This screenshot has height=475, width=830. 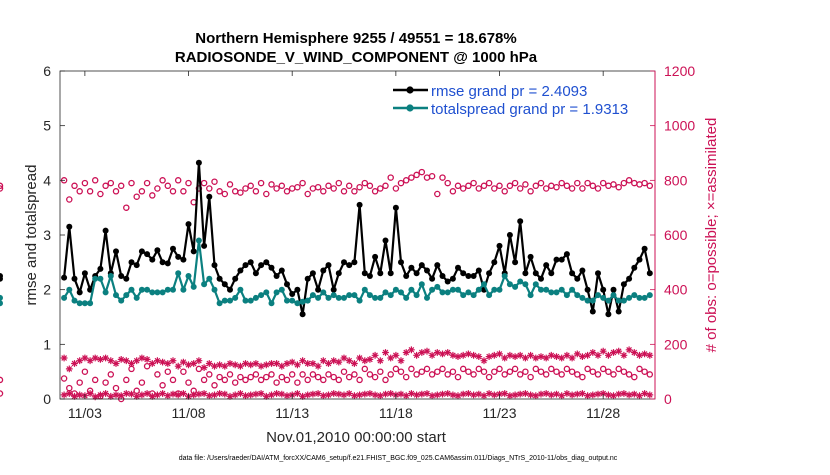 I want to click on y-right-tick-label: 0, so click(x=668, y=399).